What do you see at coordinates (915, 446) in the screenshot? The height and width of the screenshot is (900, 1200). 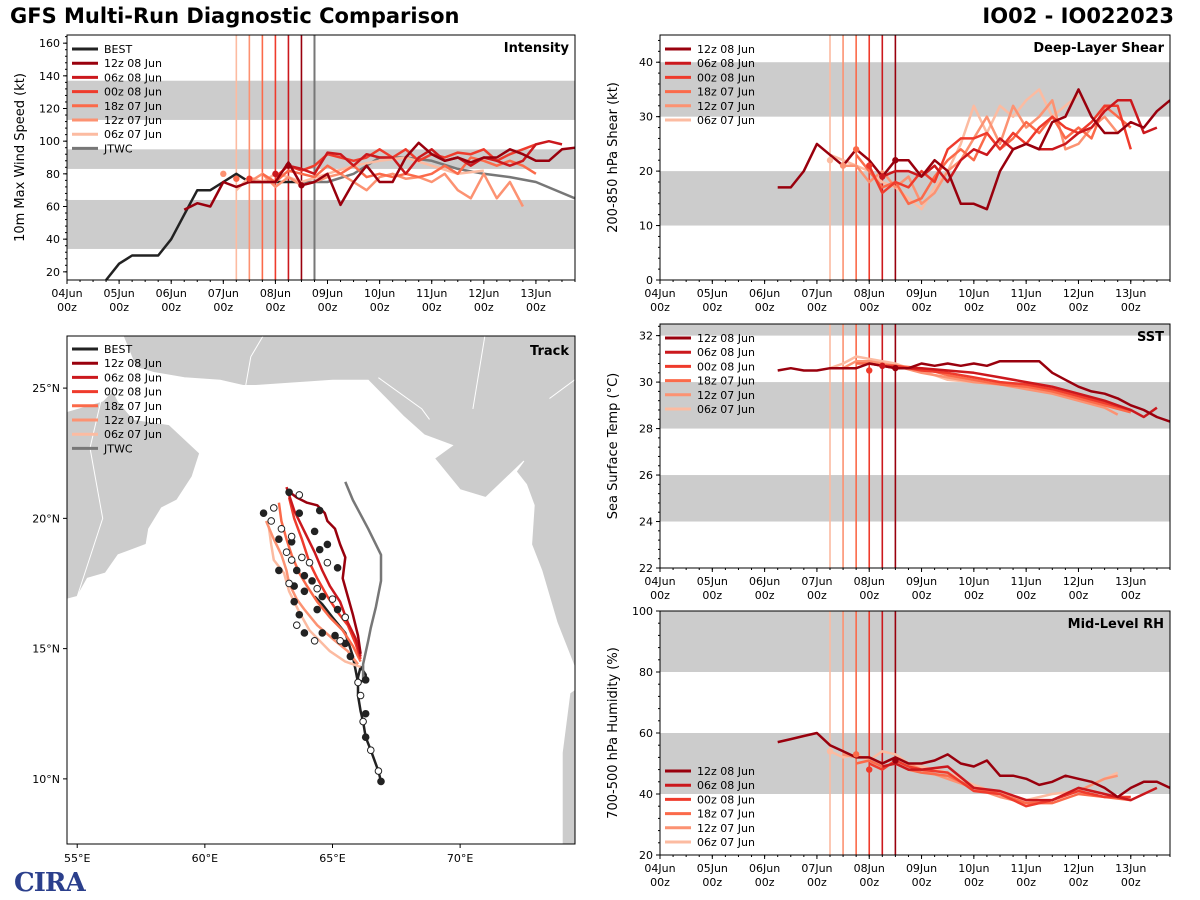 I see `sst-plot-area` at bounding box center [915, 446].